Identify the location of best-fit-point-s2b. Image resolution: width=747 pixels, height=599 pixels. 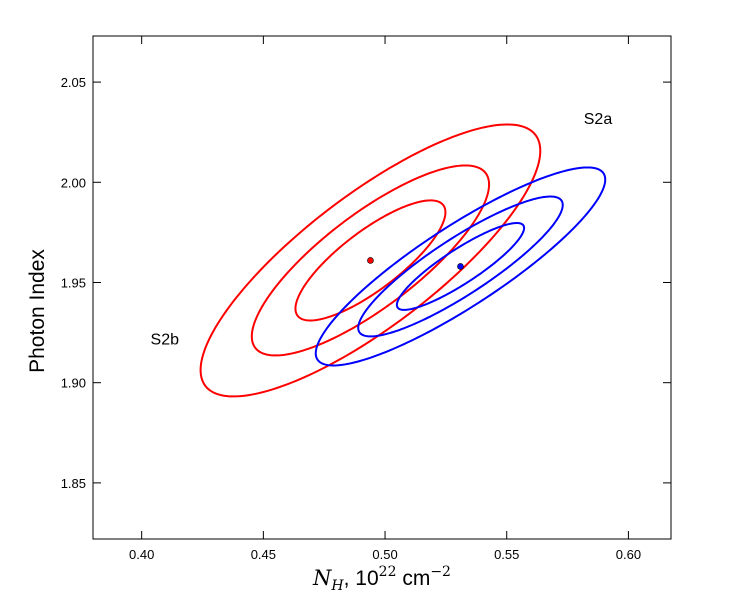
(370, 260).